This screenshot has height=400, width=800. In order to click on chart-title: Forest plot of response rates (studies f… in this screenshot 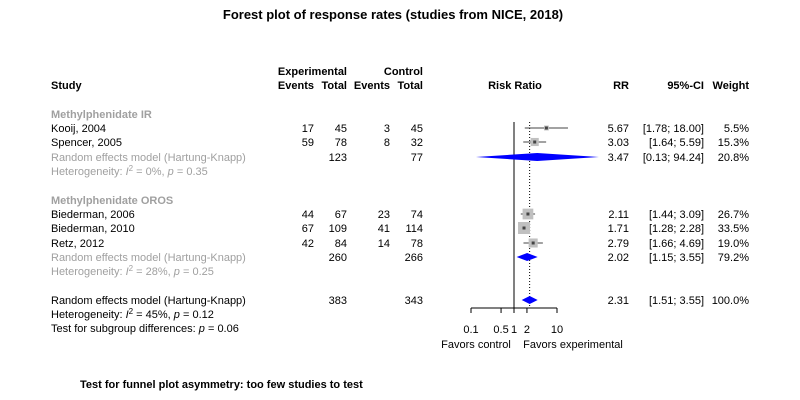, I will do `click(393, 14)`.